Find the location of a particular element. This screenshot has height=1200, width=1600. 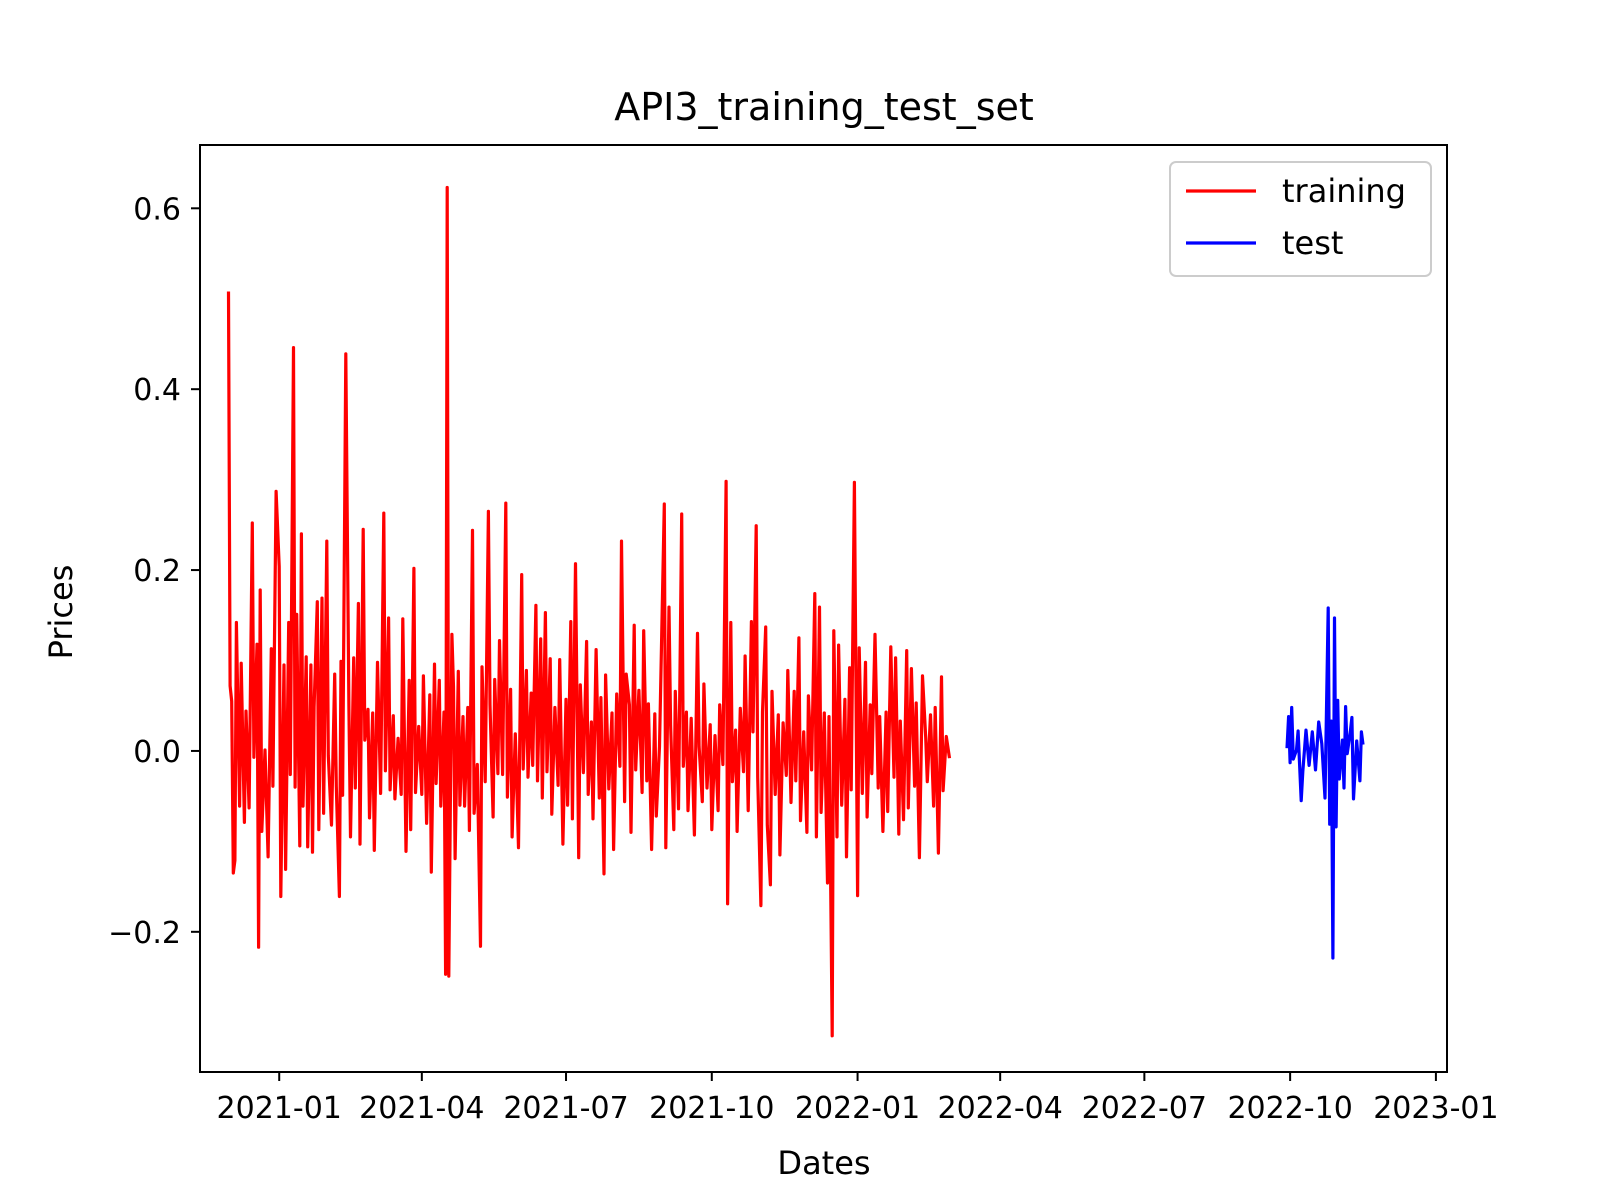

y-tick-label: 0.4 is located at coordinates (157, 390).